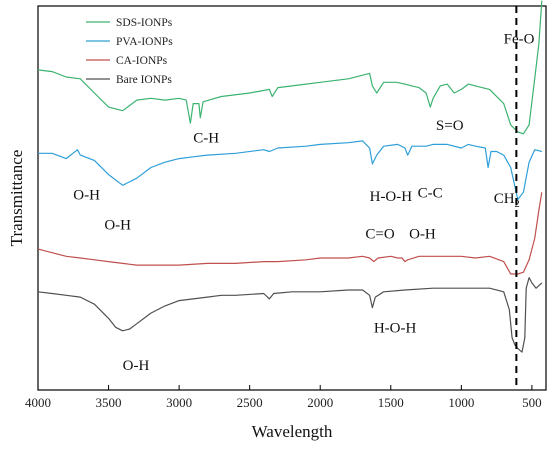 Image resolution: width=550 pixels, height=449 pixels. What do you see at coordinates (117, 226) in the screenshot?
I see `annotation-4: O-H` at bounding box center [117, 226].